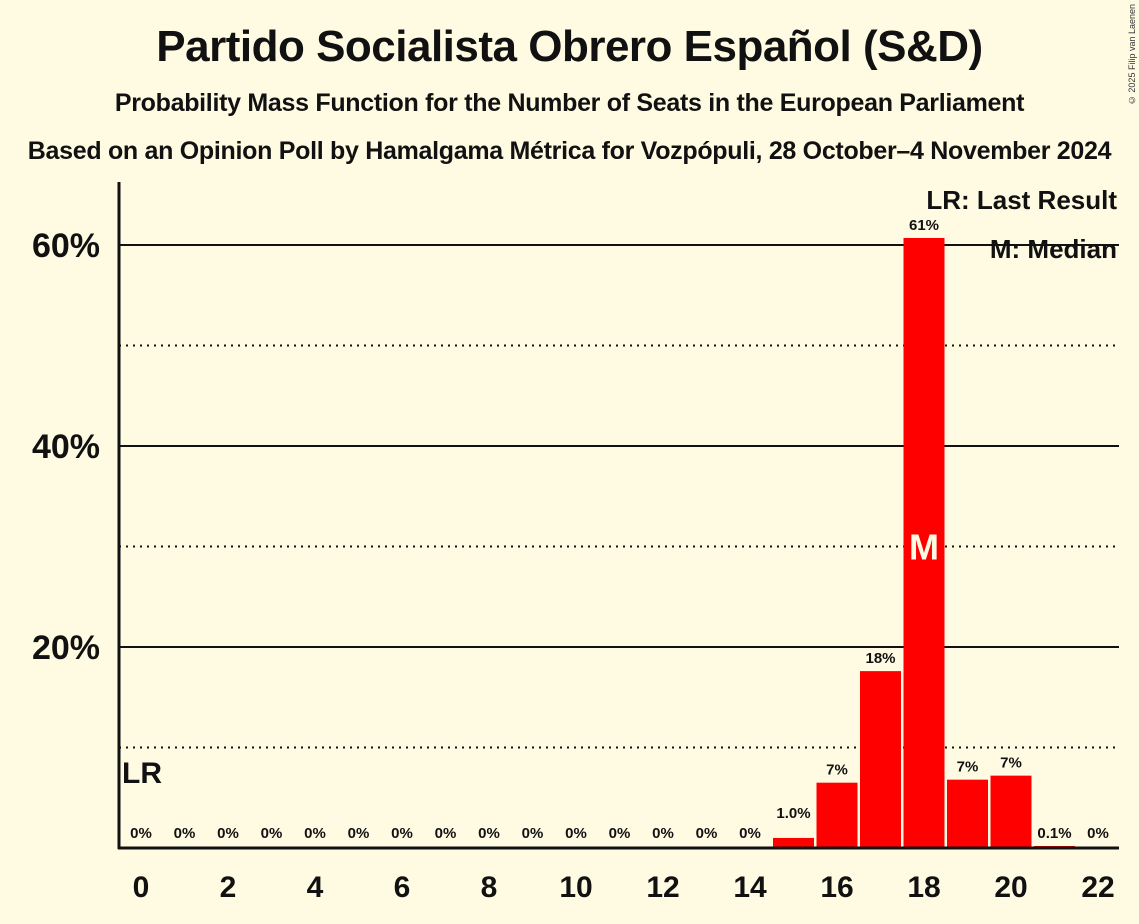  What do you see at coordinates (228, 887) in the screenshot?
I see `x-tick-label: 2` at bounding box center [228, 887].